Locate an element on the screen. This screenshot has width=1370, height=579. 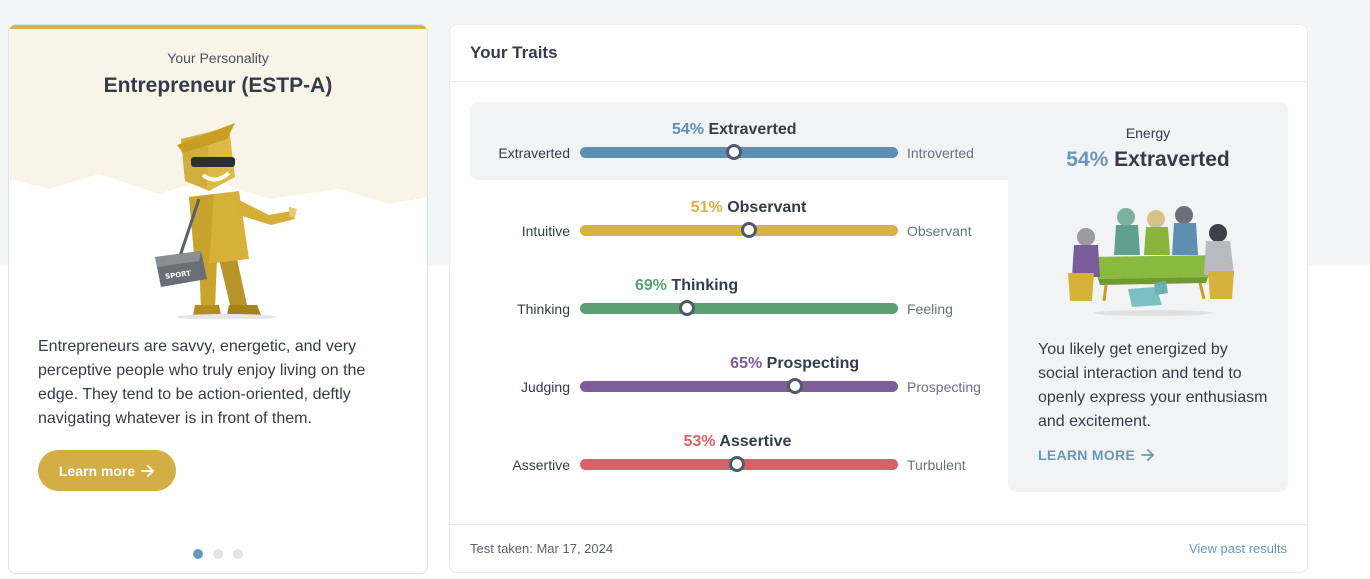
trait-percent: 51% is located at coordinates (706, 207).